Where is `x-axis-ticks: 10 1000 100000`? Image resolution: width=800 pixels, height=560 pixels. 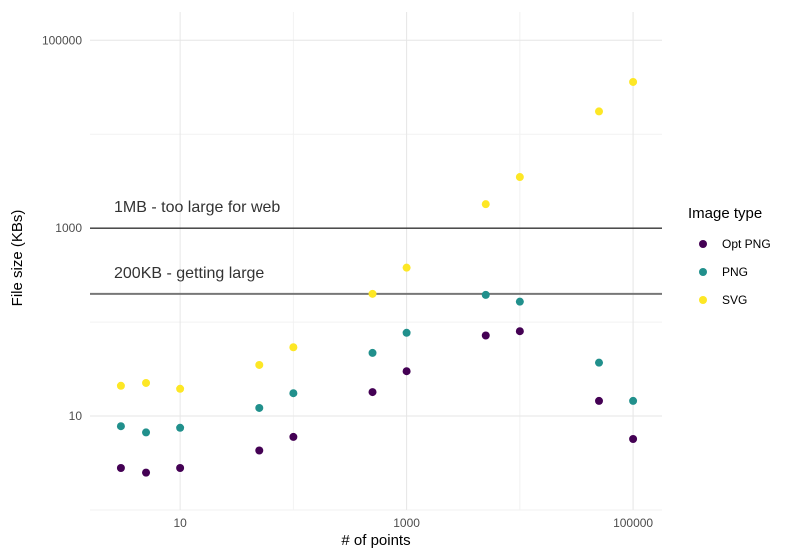 x-axis-ticks: 10 1000 100000 is located at coordinates (413, 523).